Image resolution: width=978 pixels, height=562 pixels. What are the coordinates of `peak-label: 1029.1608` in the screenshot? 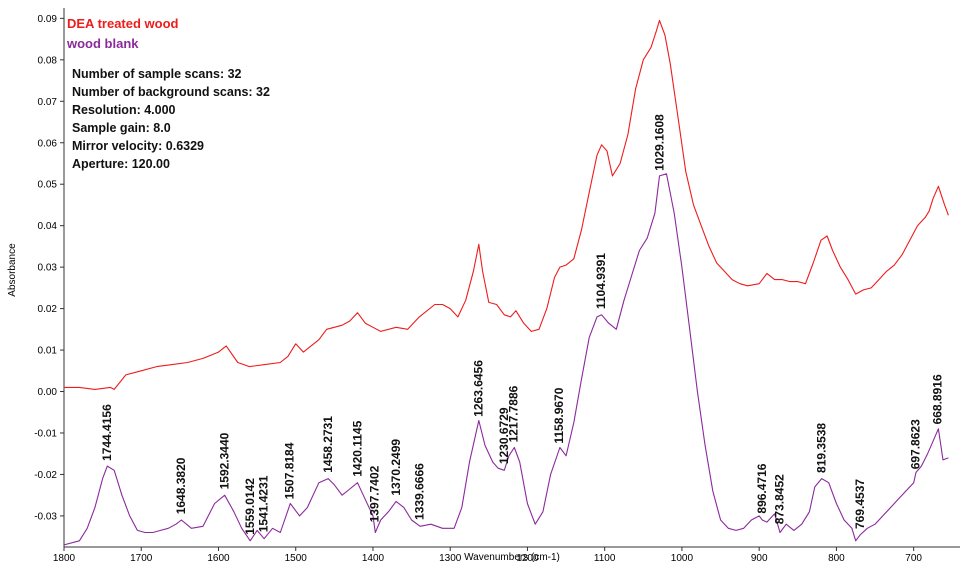 It's located at (659, 142).